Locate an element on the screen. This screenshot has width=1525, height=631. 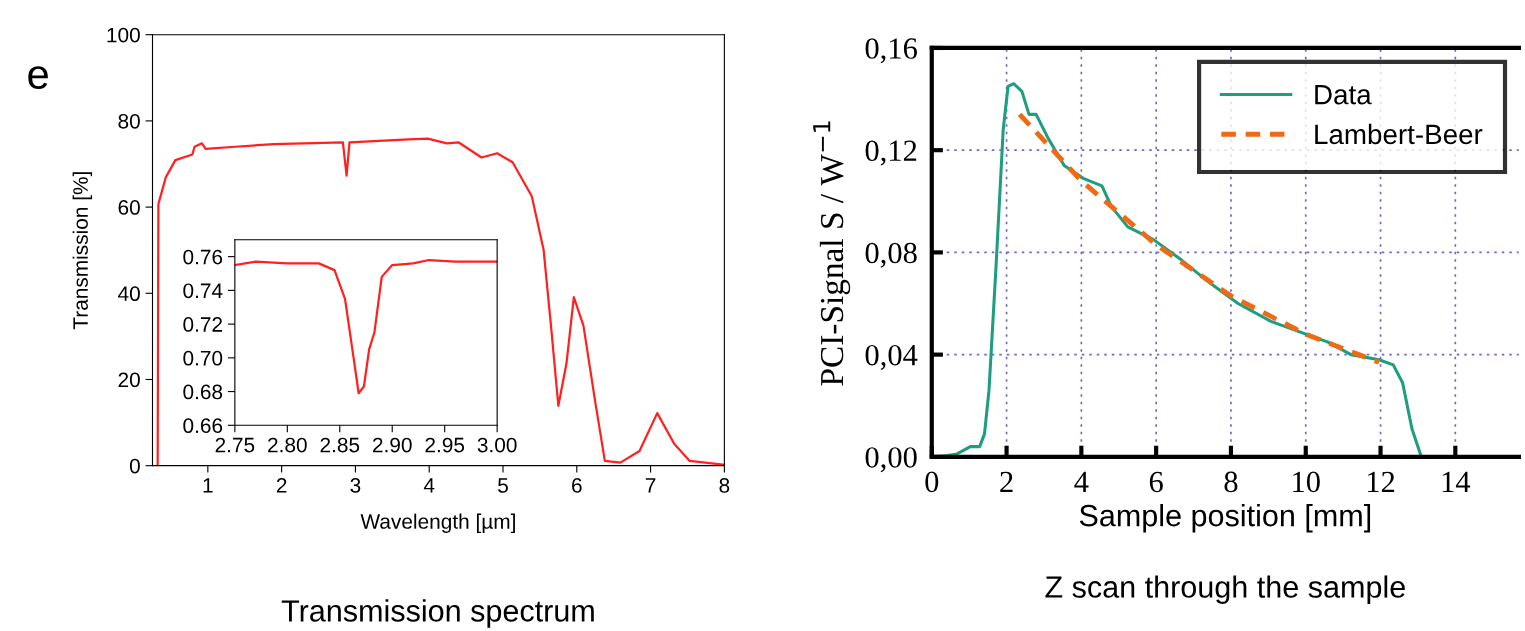
y-tick-label: 0,00 is located at coordinates (891, 460).